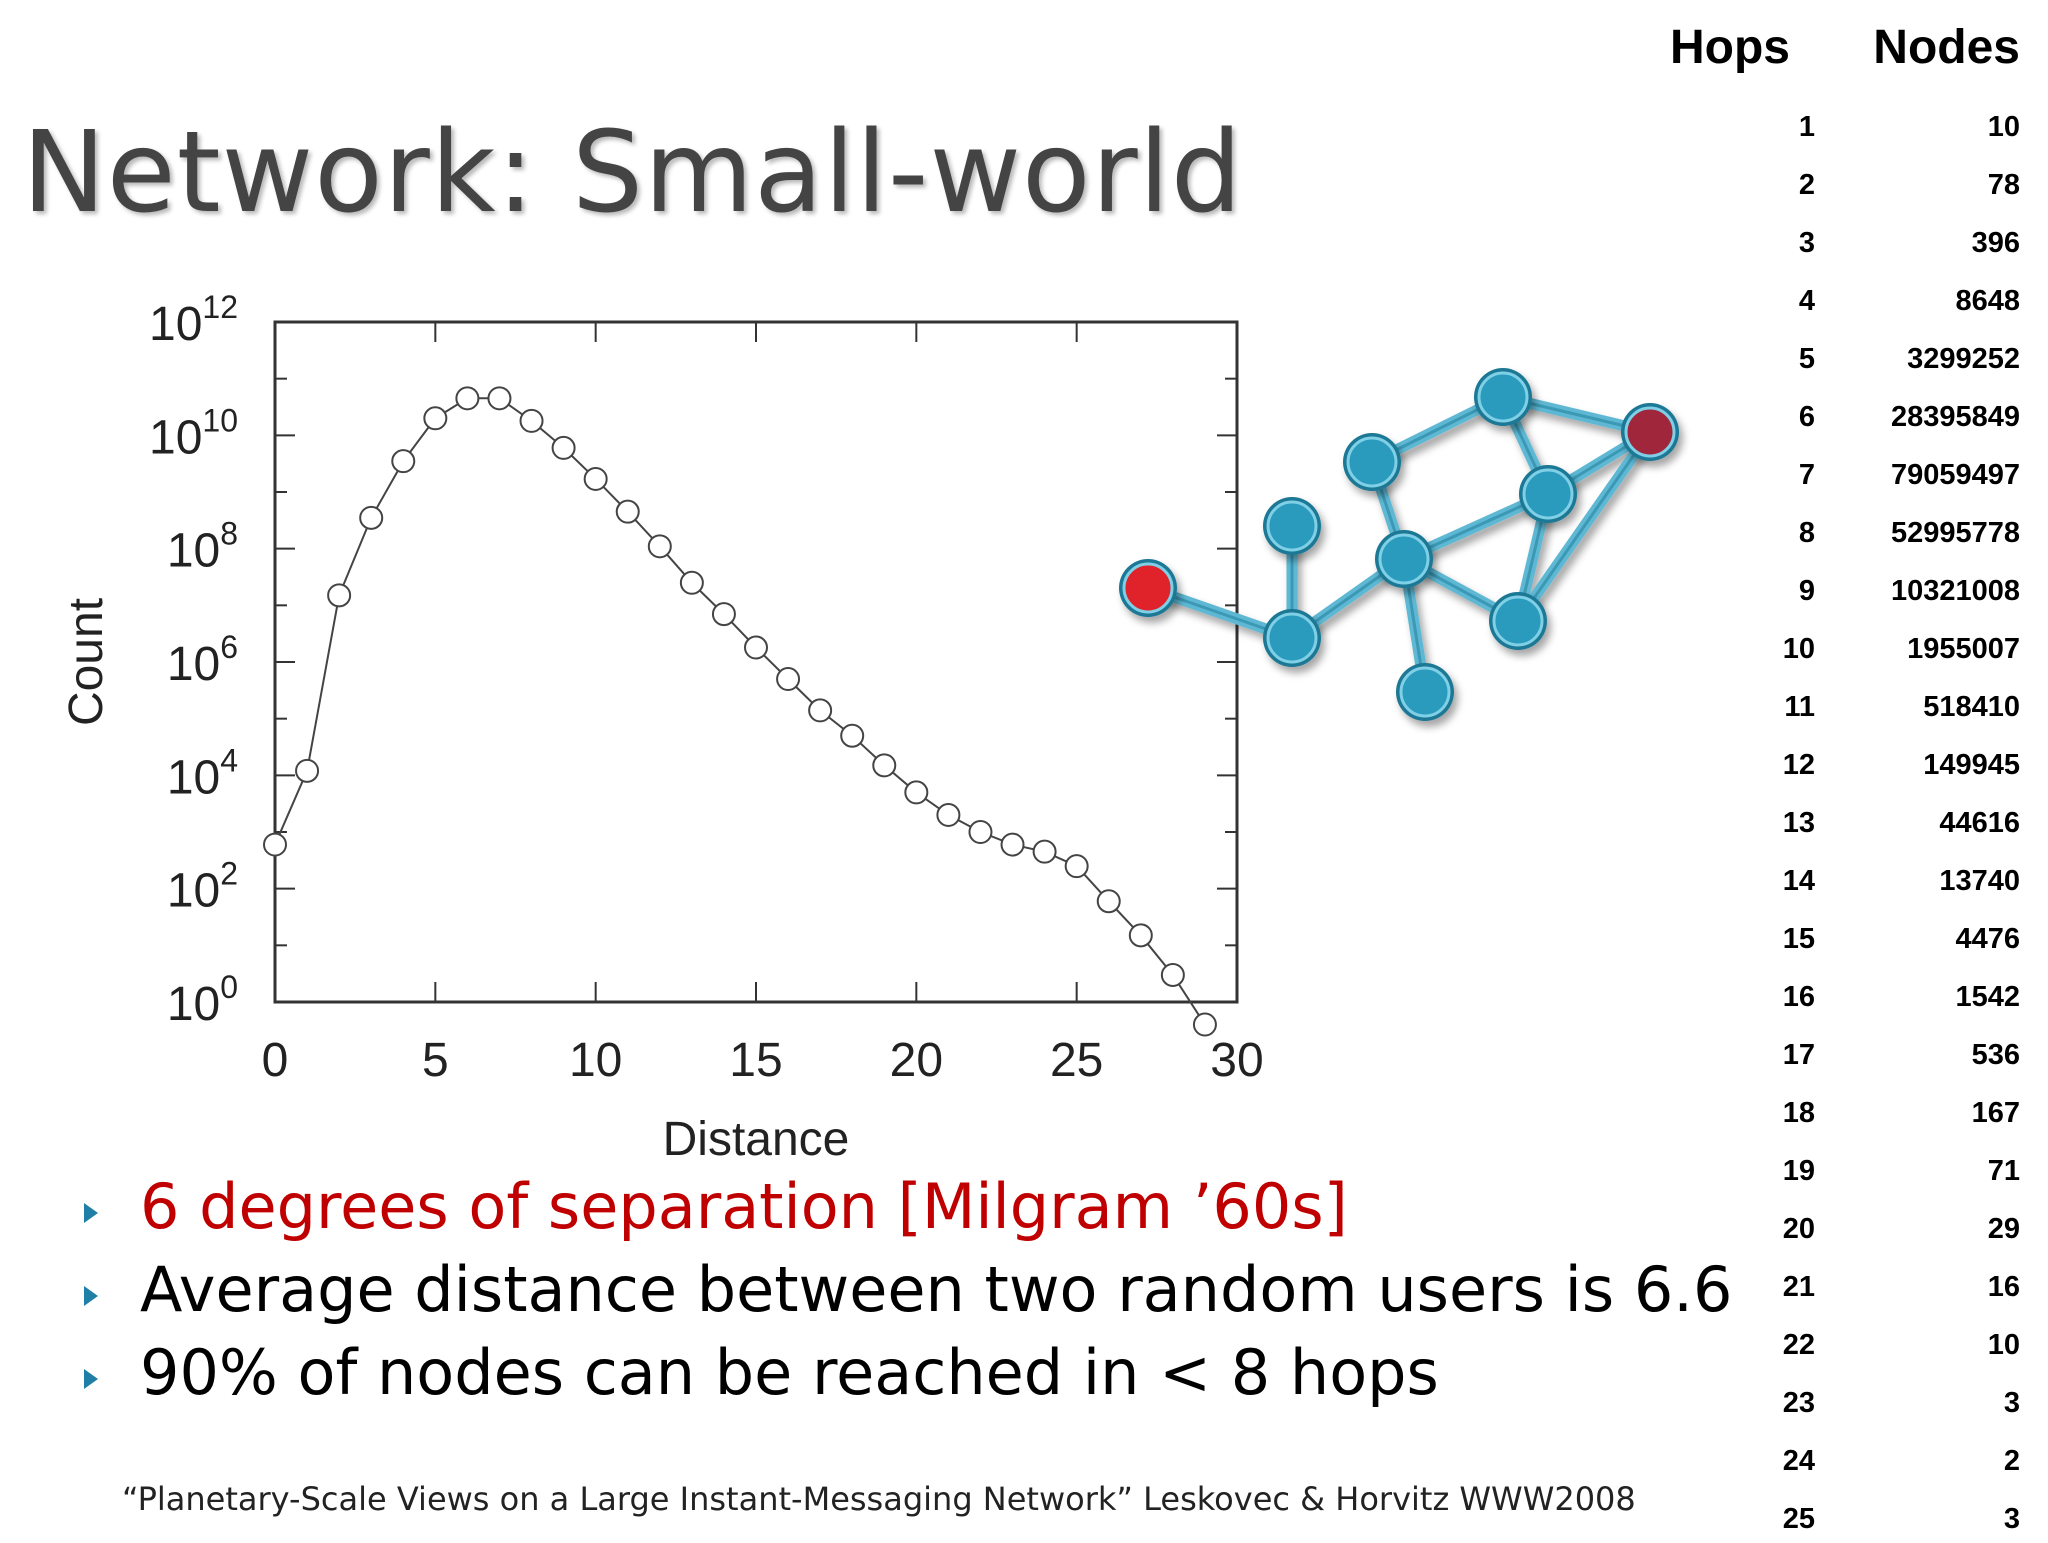 The image size is (2048, 1543). I want to click on table-row: 15 4476, so click(1830, 934).